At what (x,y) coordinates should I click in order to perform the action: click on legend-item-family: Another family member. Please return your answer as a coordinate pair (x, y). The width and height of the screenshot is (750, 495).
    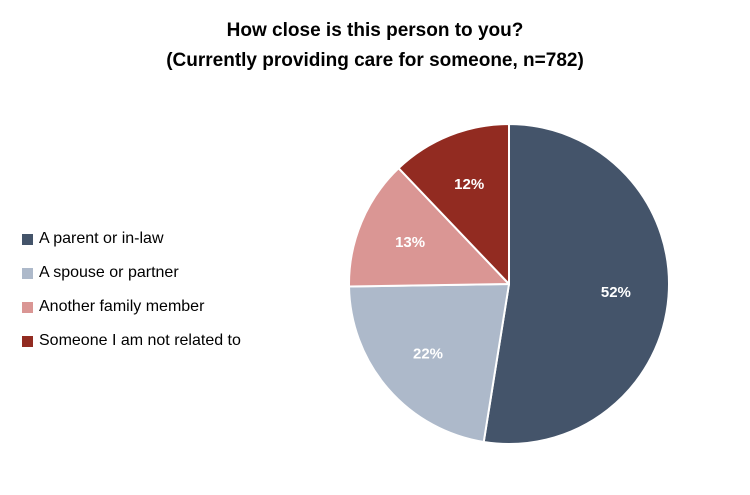
    Looking at the image, I should click on (131, 307).